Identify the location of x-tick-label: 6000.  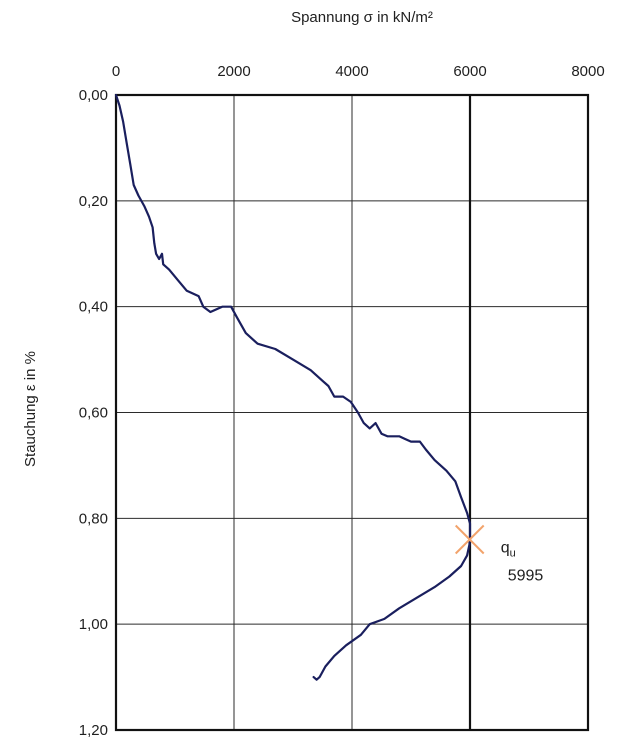
(469, 71).